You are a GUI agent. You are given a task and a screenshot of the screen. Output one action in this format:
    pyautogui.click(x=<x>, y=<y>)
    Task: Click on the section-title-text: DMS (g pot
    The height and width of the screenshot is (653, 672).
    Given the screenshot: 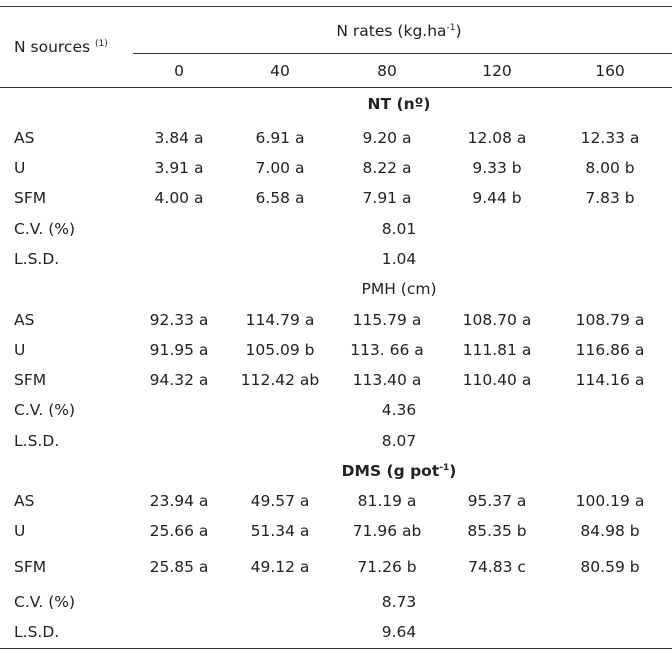 What is the action you would take?
    pyautogui.click(x=390, y=471)
    